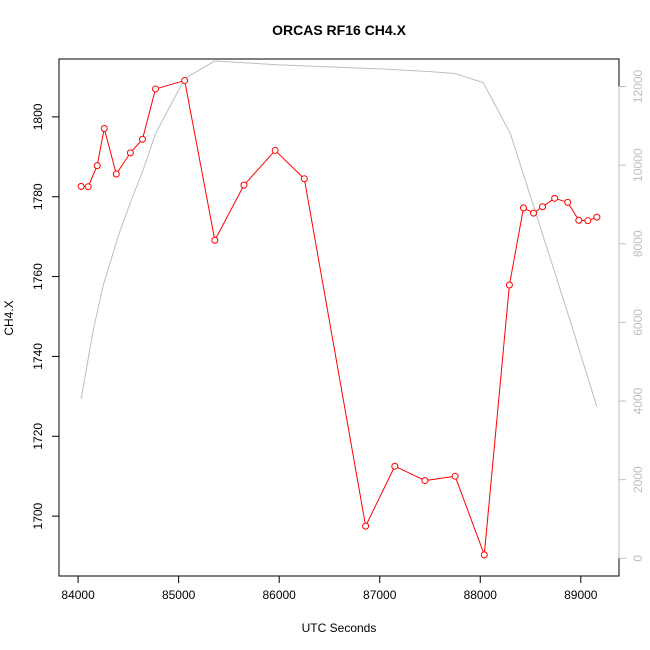 This screenshot has width=650, height=650. Describe the element at coordinates (638, 243) in the screenshot. I see `y2-tick-label: 8000` at that location.